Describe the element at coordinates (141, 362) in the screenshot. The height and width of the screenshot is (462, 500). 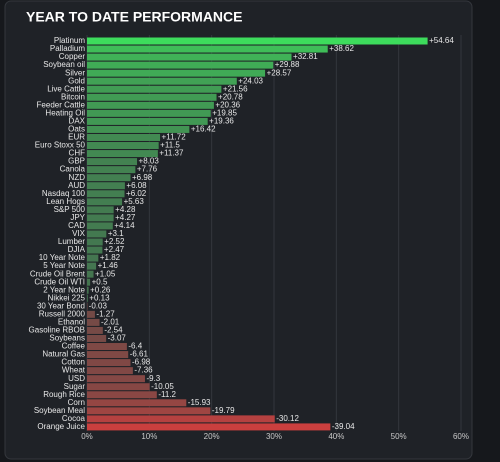
I see `value-label: -6.98` at that location.